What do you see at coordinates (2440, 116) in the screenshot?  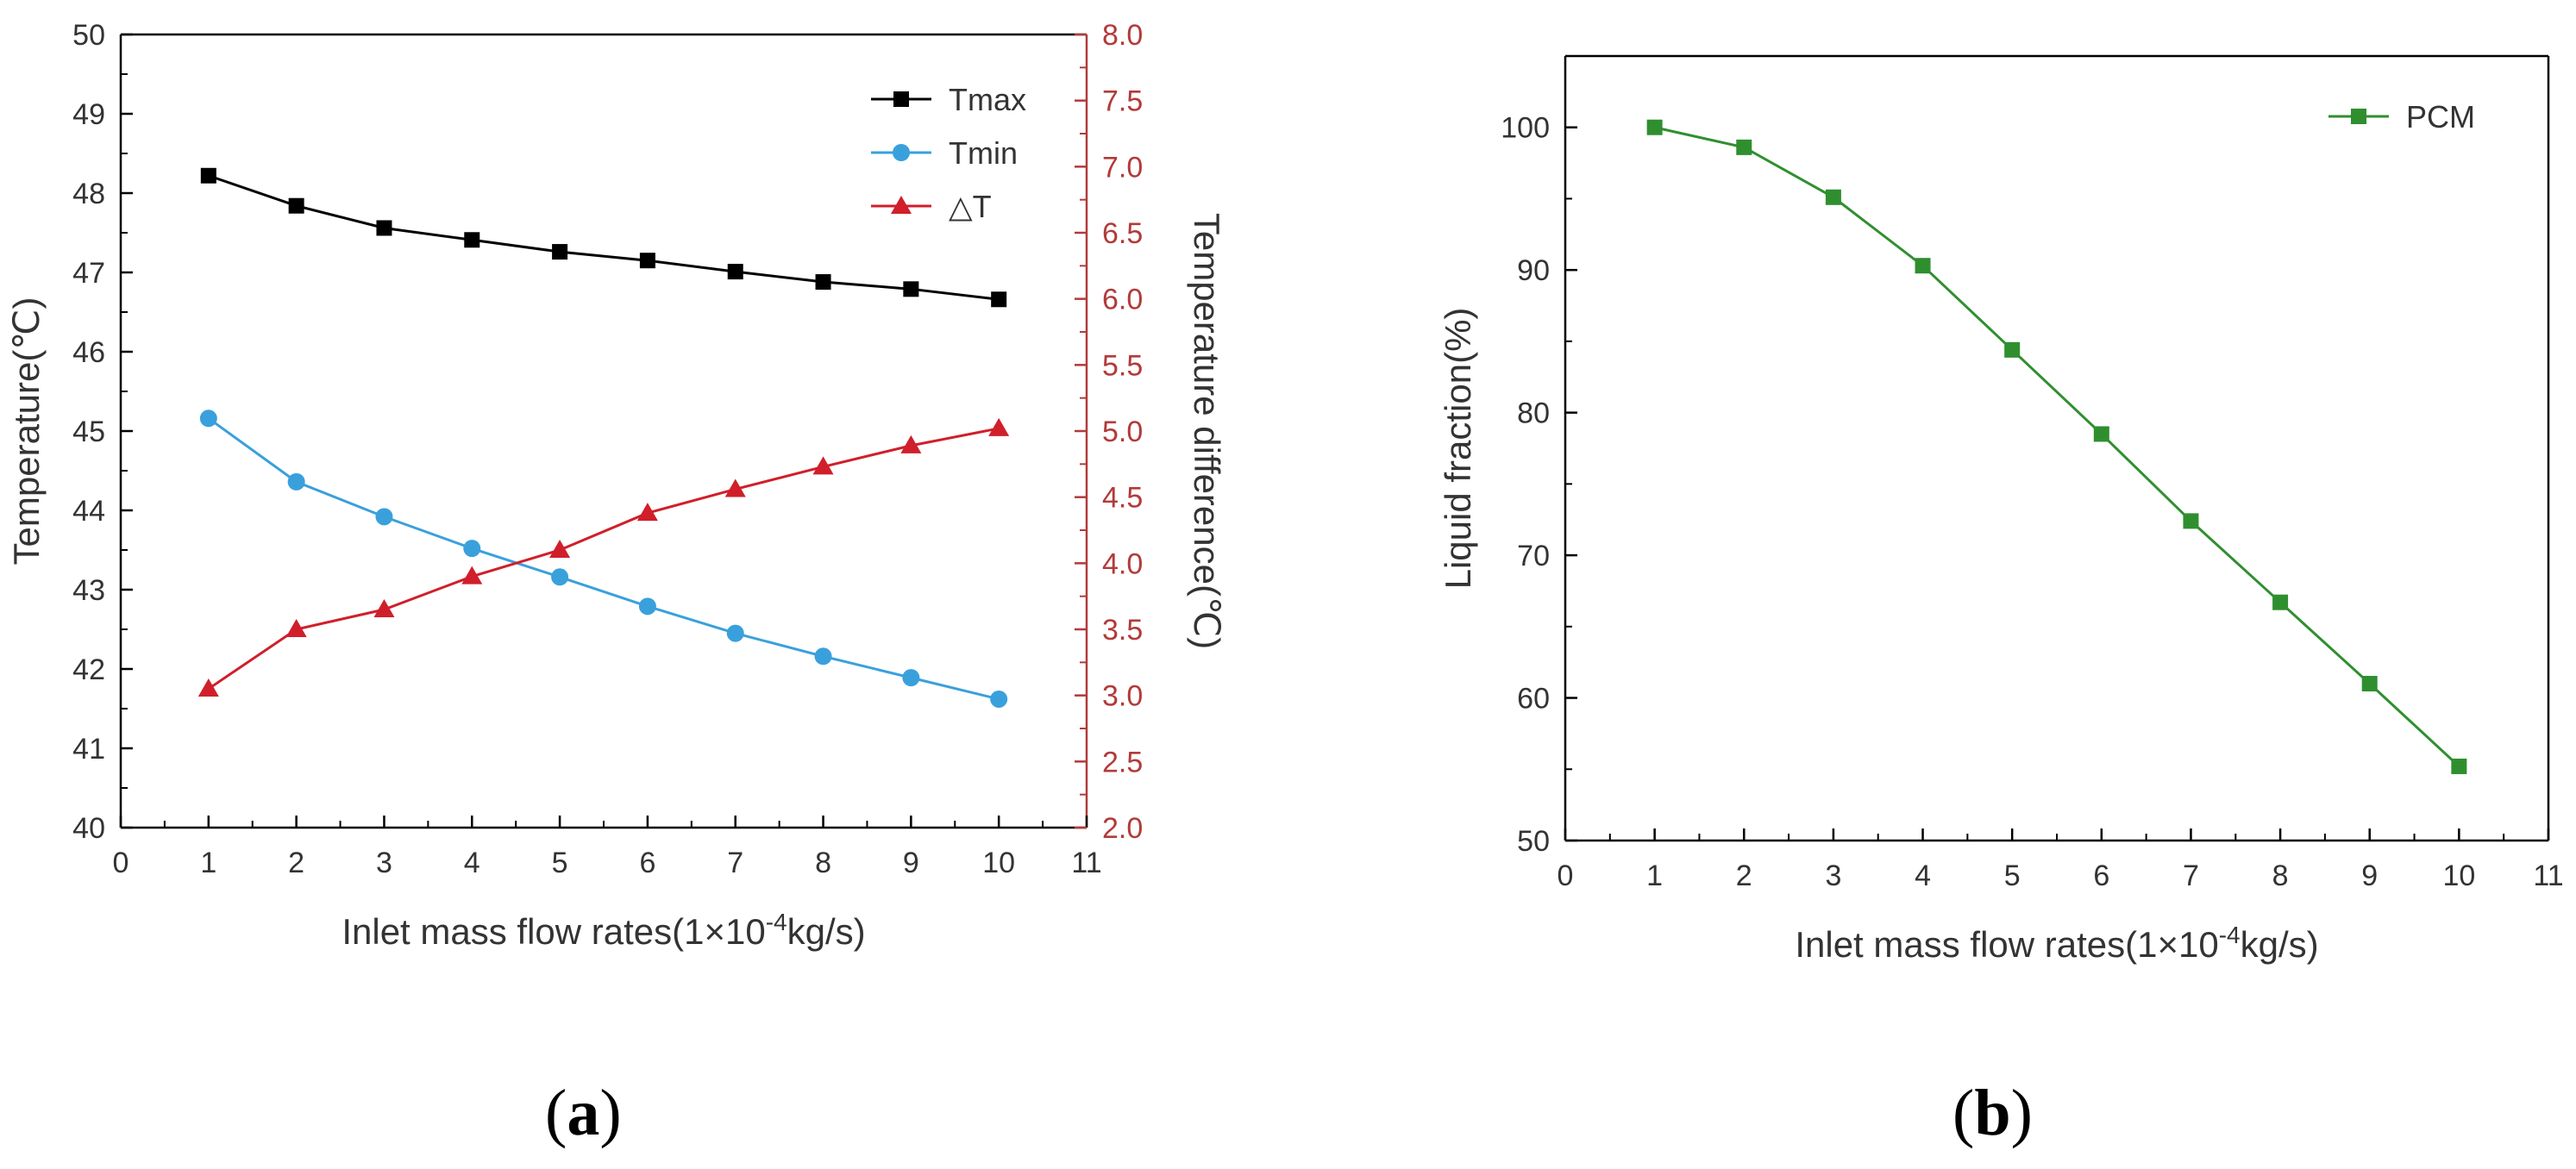 I see `legend-label: PCM` at bounding box center [2440, 116].